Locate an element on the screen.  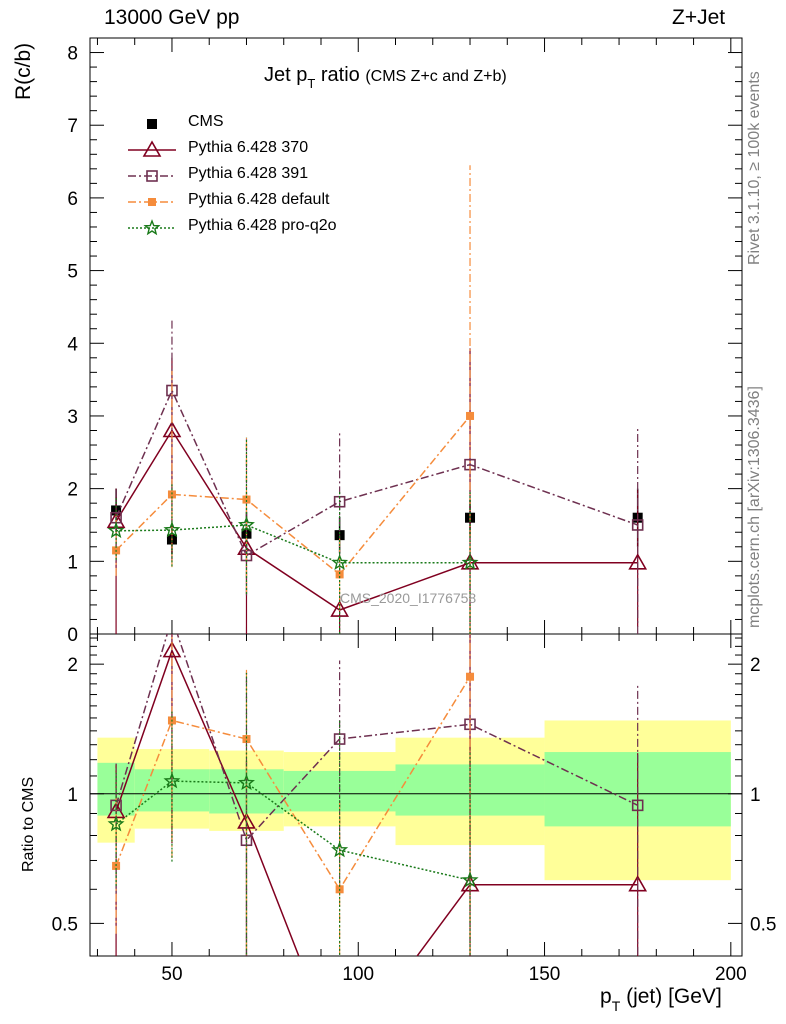
series-2-ratio-line is located at coordinates (293, 783).